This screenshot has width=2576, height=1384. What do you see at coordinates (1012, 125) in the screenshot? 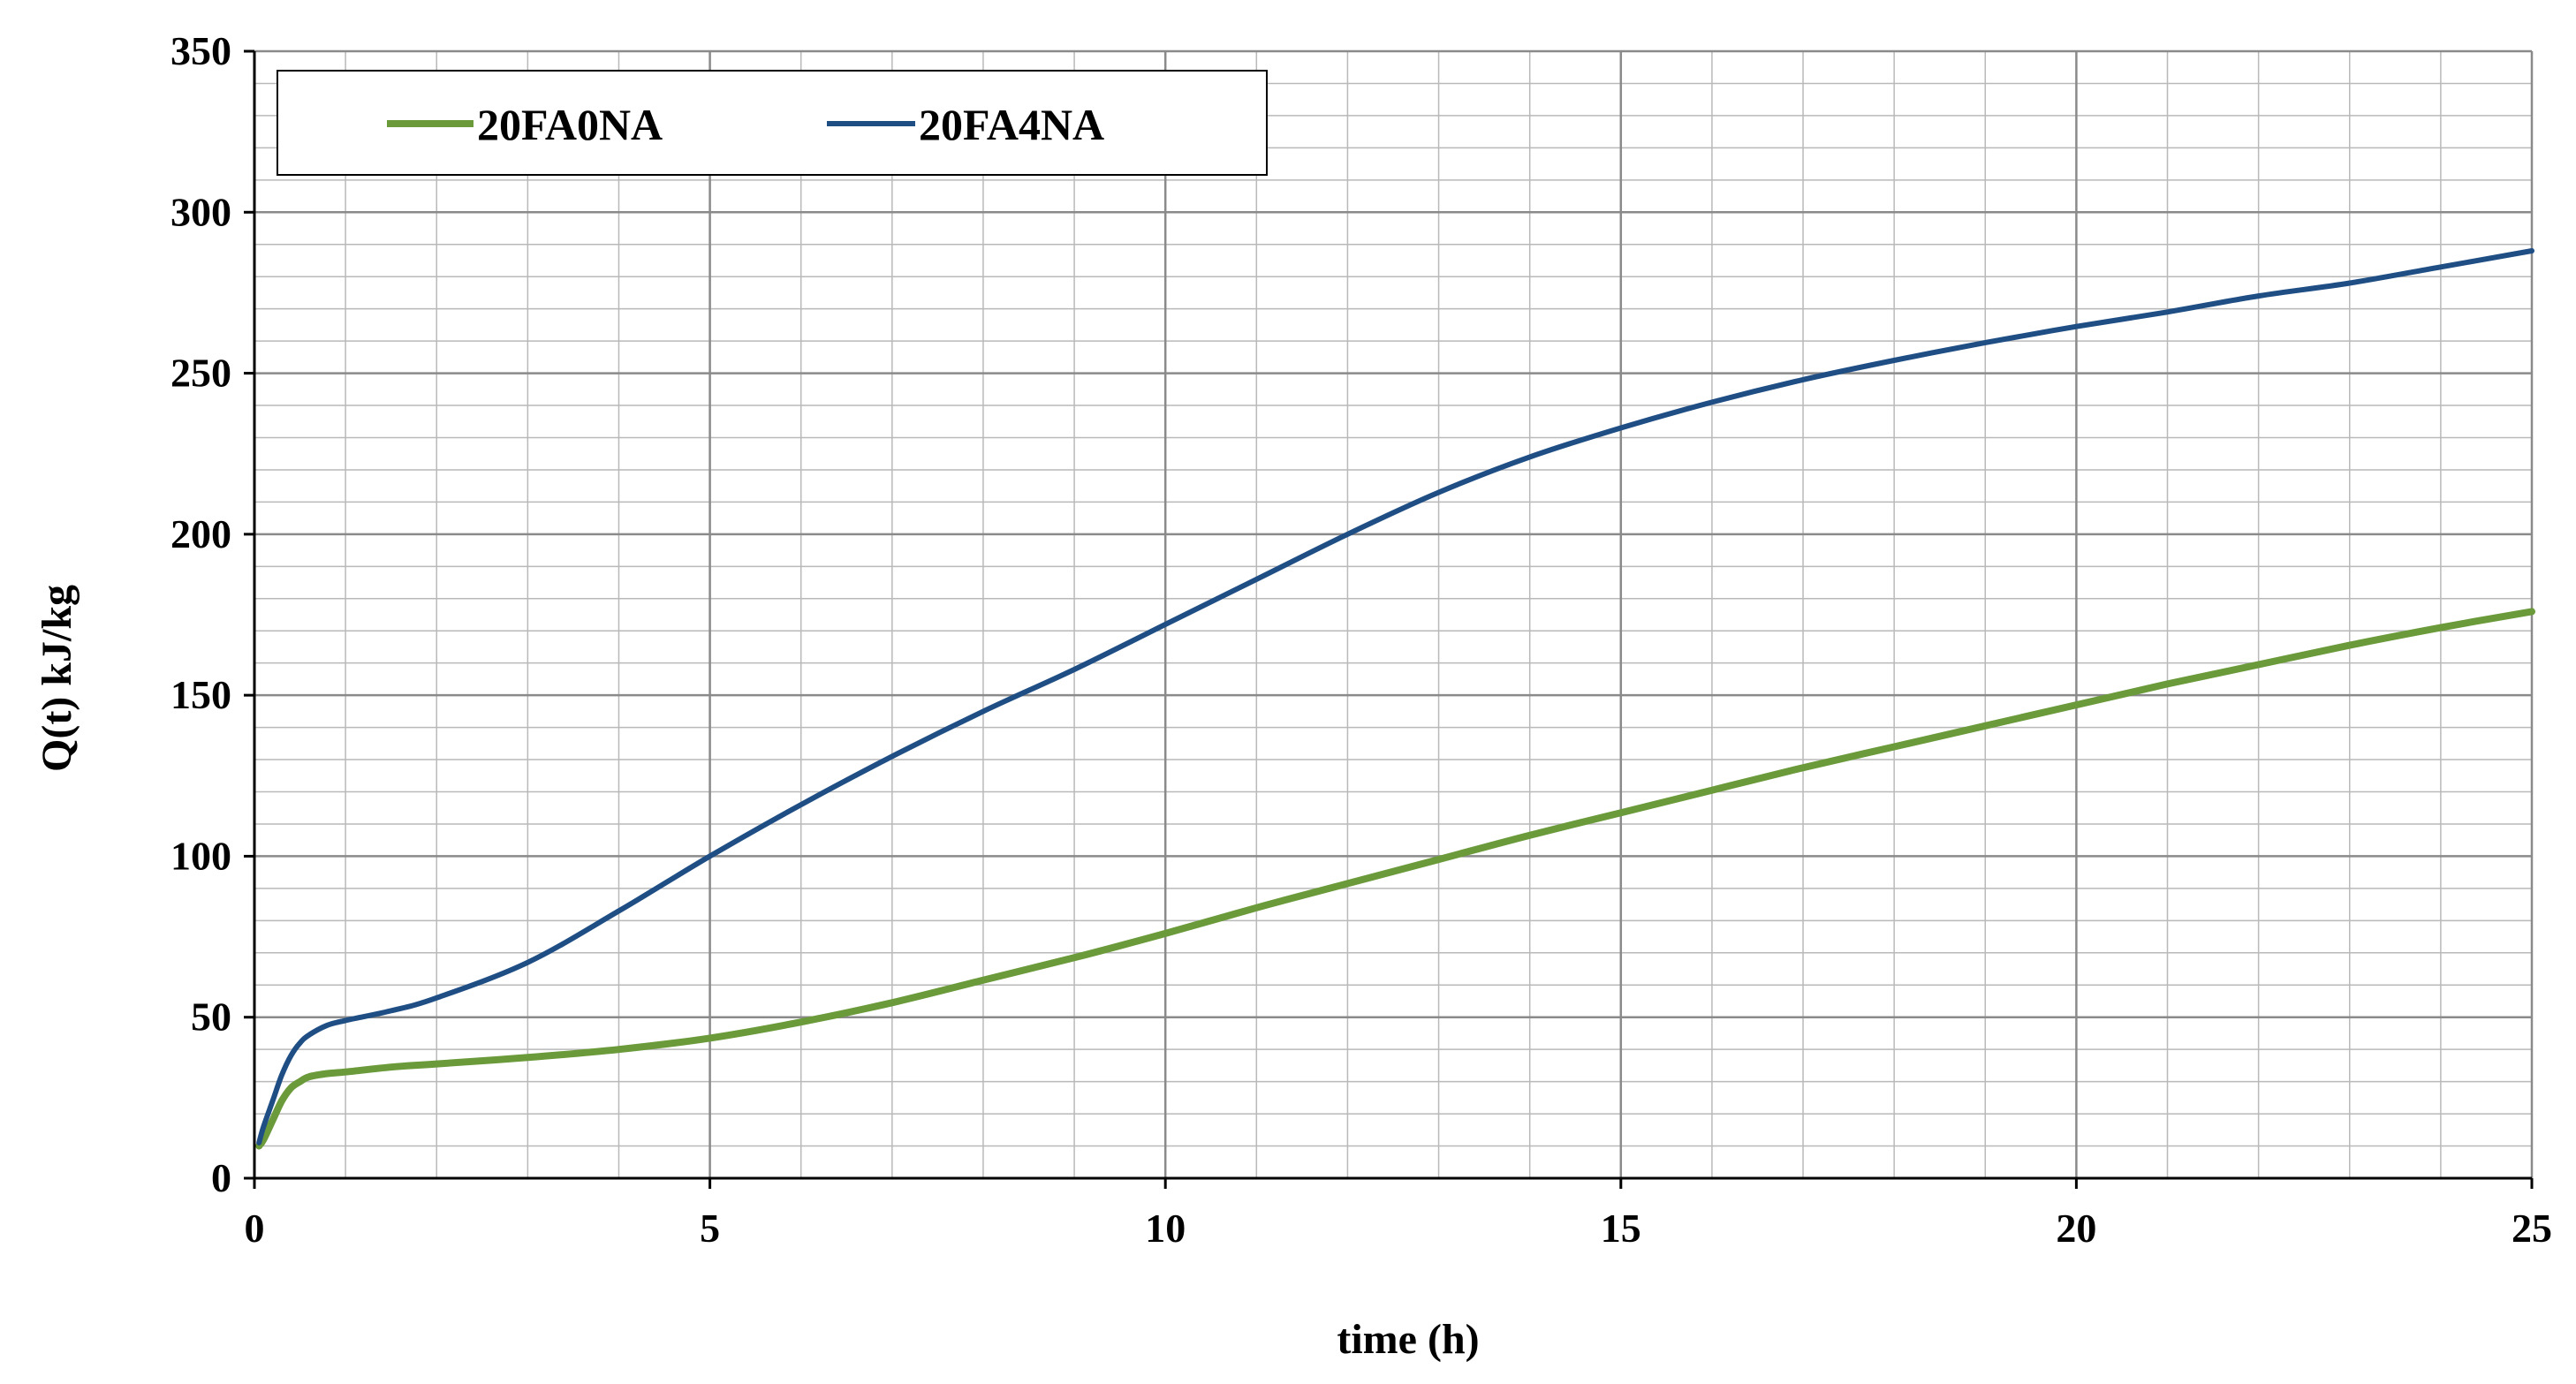
I see `legend-label-20FA4NA: 20FA4NA` at bounding box center [1012, 125].